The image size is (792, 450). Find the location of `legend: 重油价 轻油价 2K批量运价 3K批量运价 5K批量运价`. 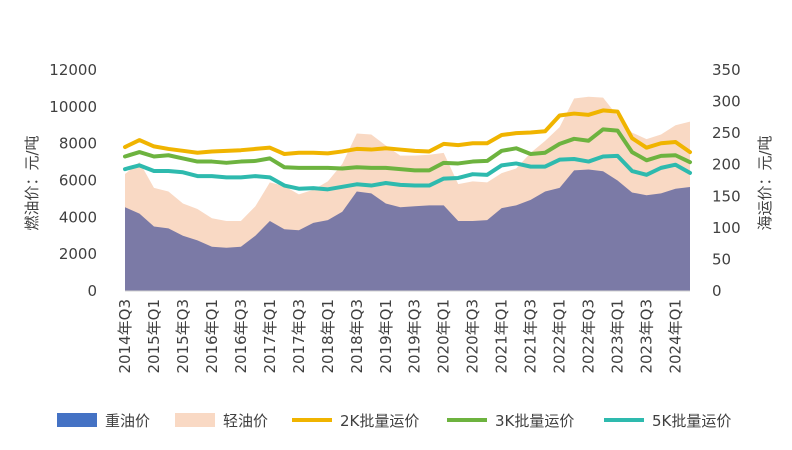

legend: 重油价 轻油价 2K批量运价 3K批量运价 5K批量运价 is located at coordinates (394, 421).